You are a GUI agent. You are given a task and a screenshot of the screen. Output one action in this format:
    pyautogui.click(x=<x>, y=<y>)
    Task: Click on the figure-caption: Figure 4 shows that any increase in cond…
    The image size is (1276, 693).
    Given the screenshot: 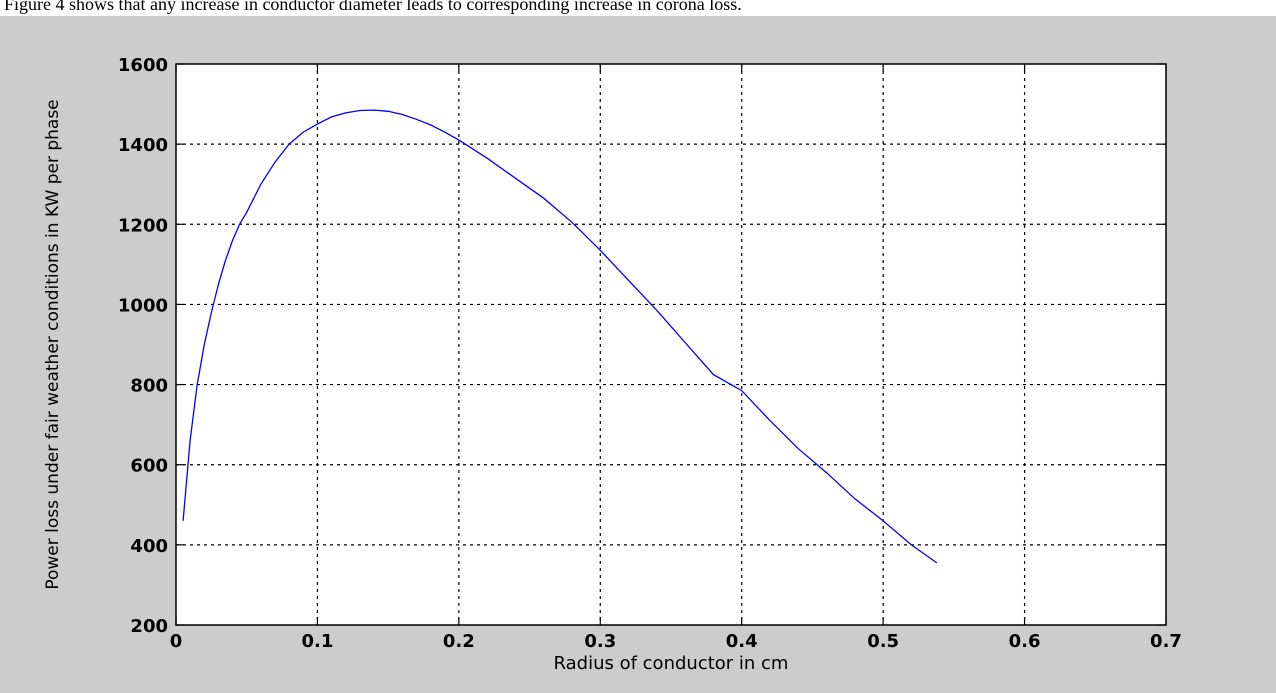 What is the action you would take?
    pyautogui.click(x=373, y=7)
    